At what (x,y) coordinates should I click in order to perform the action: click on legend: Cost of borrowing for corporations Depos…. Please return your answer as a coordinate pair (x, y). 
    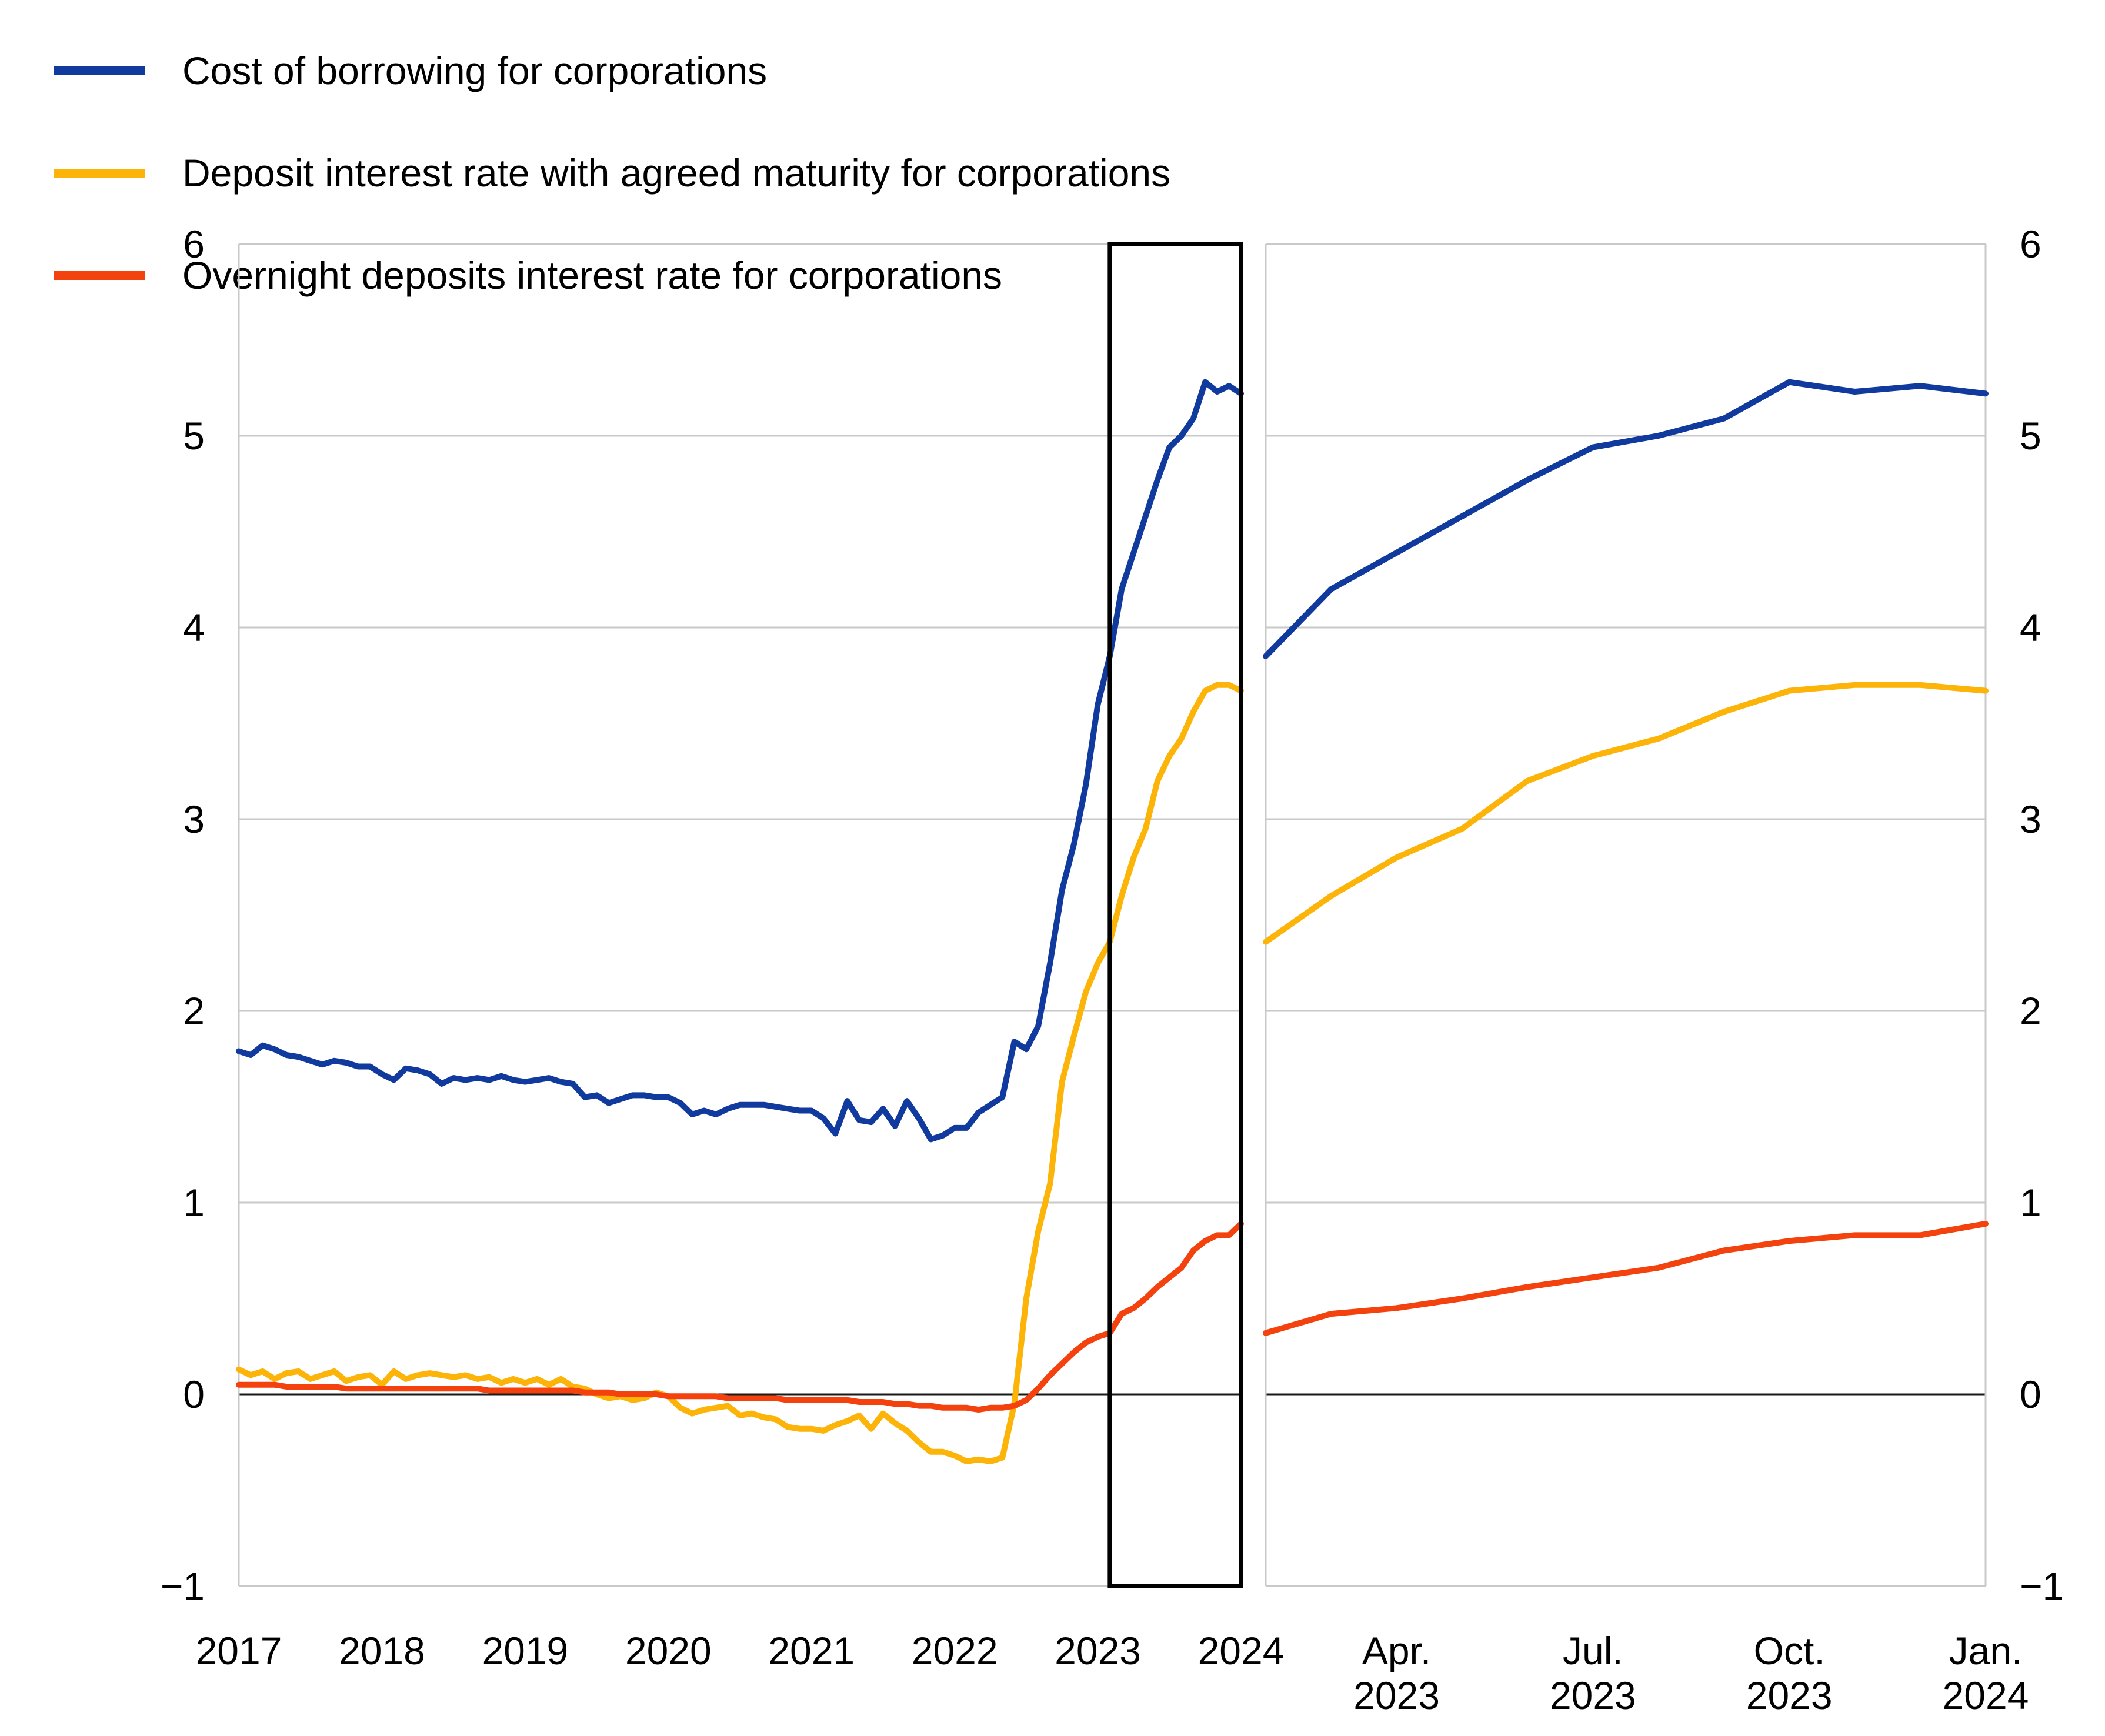
    Looking at the image, I should click on (612, 197).